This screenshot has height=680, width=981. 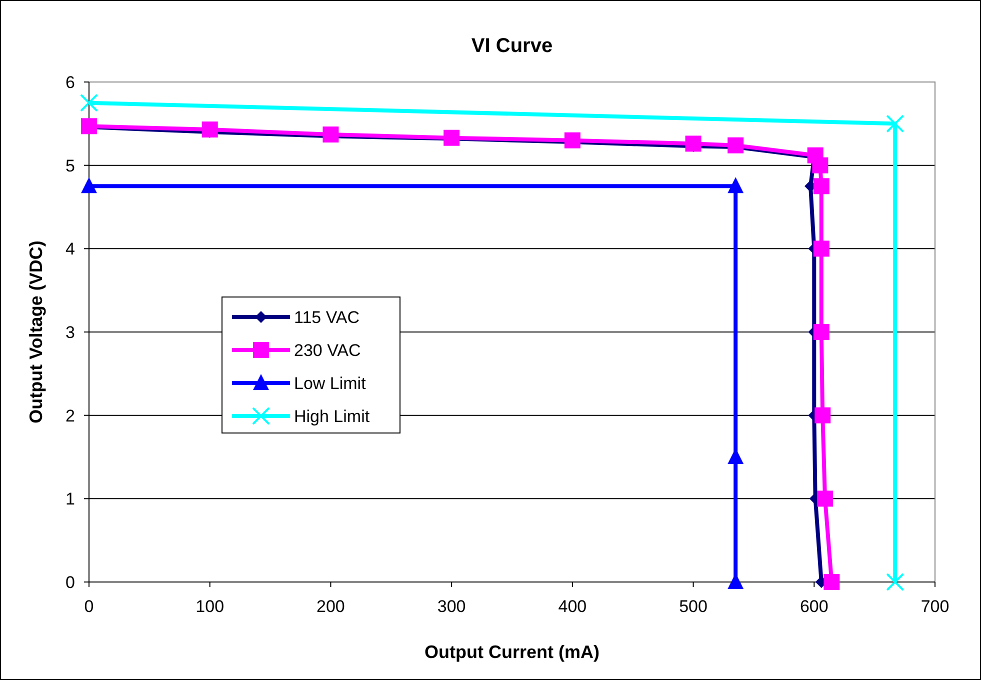 What do you see at coordinates (70, 82) in the screenshot?
I see `y-tick-label: 6` at bounding box center [70, 82].